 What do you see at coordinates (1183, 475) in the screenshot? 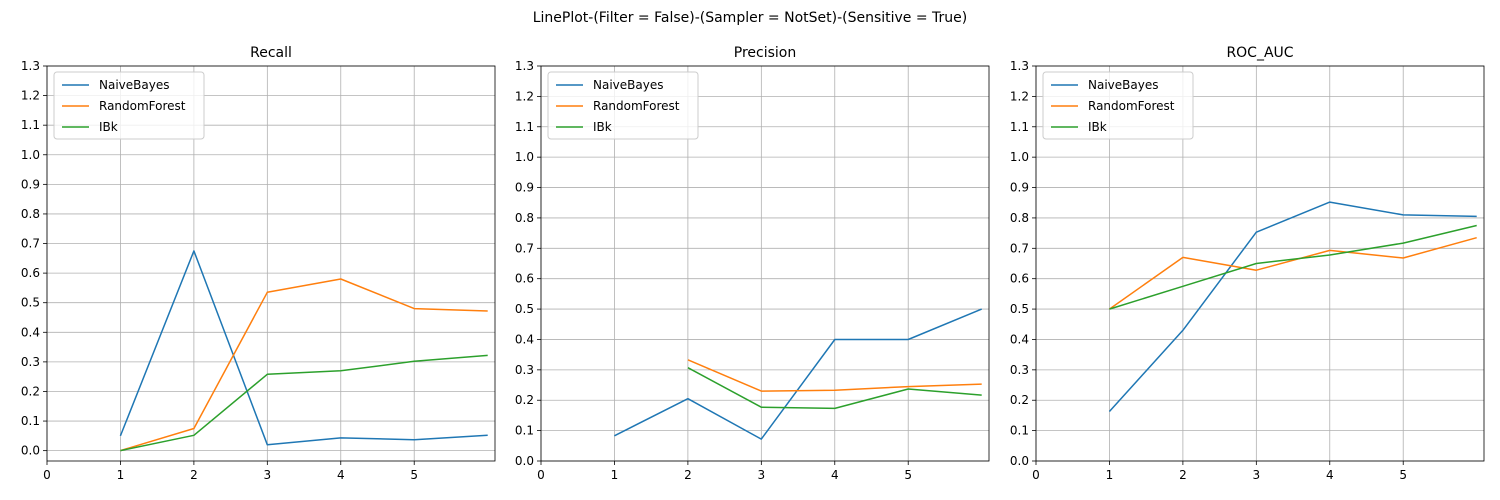
I see `panel-roc-auc-xtick-label-2: 2` at bounding box center [1183, 475].